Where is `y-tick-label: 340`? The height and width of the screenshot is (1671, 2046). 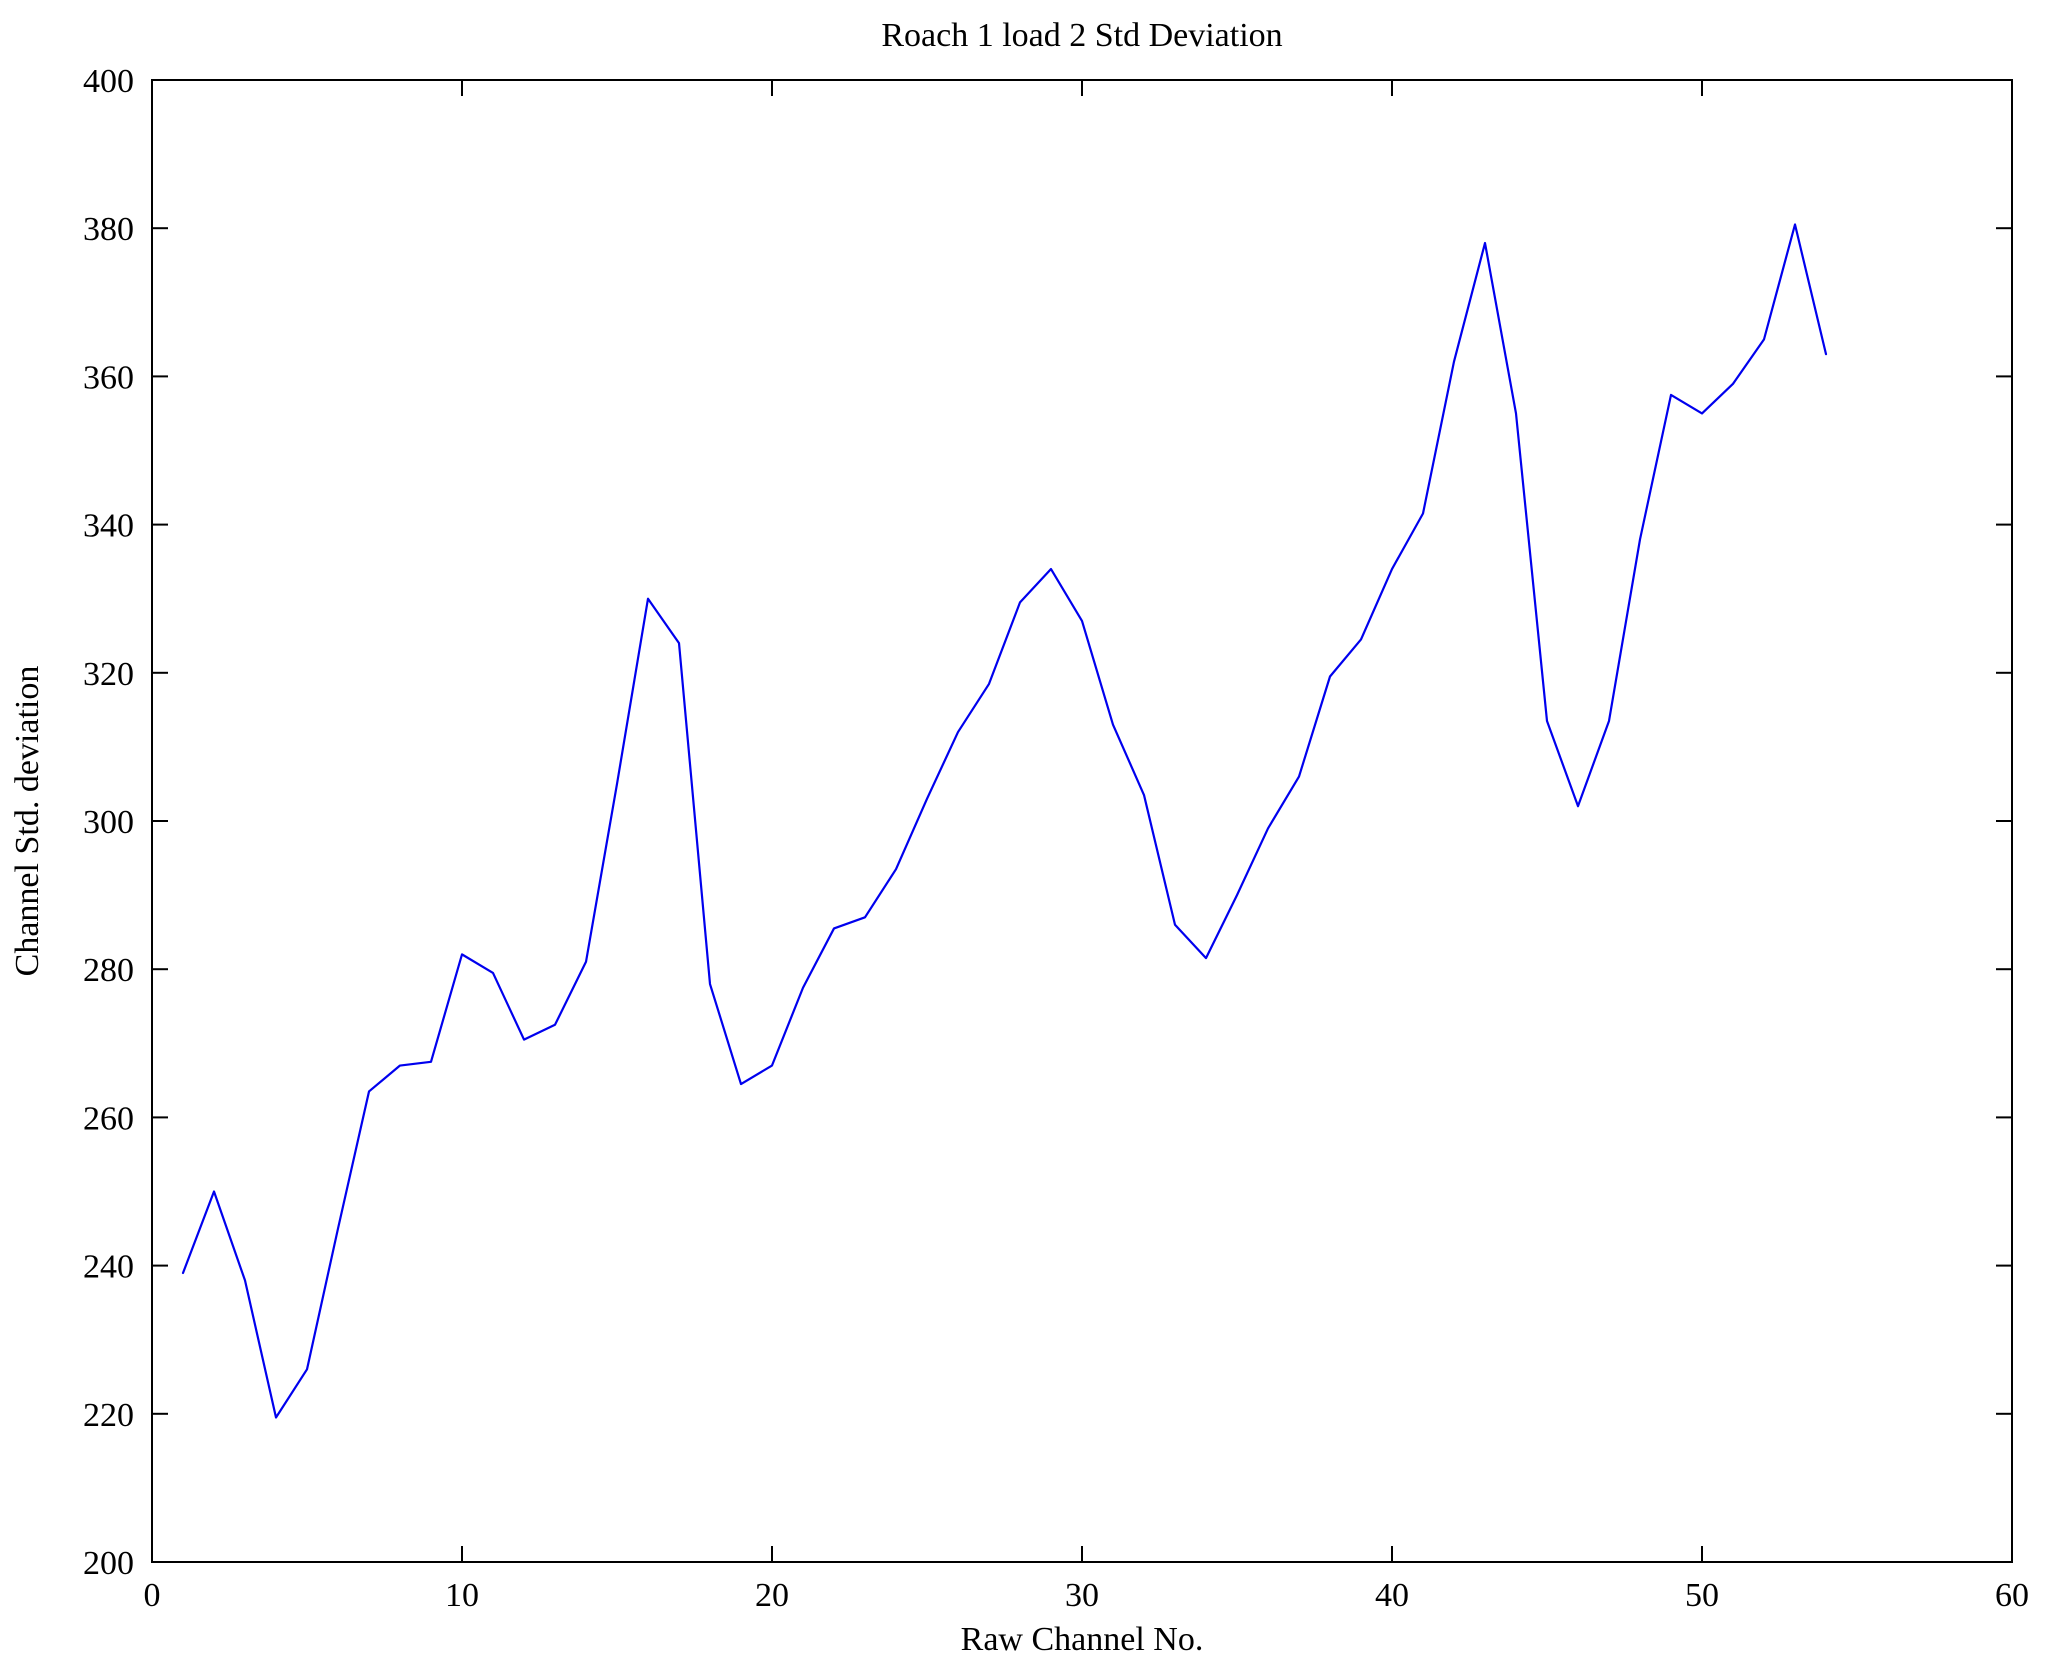
y-tick-label: 340 is located at coordinates (108, 526).